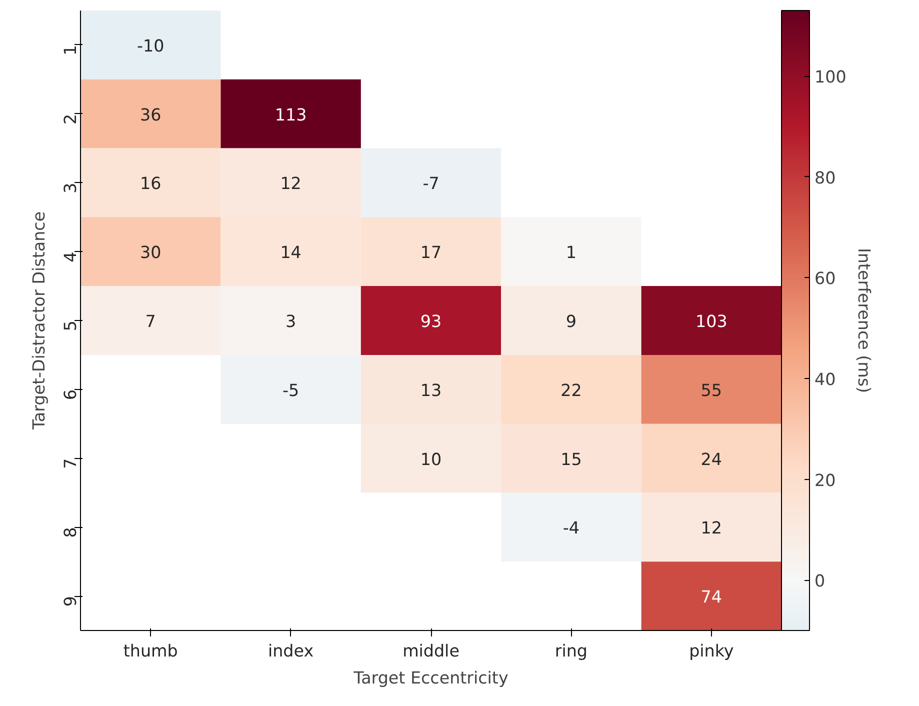 The height and width of the screenshot is (706, 919). I want to click on y-tick-label: 2, so click(70, 119).